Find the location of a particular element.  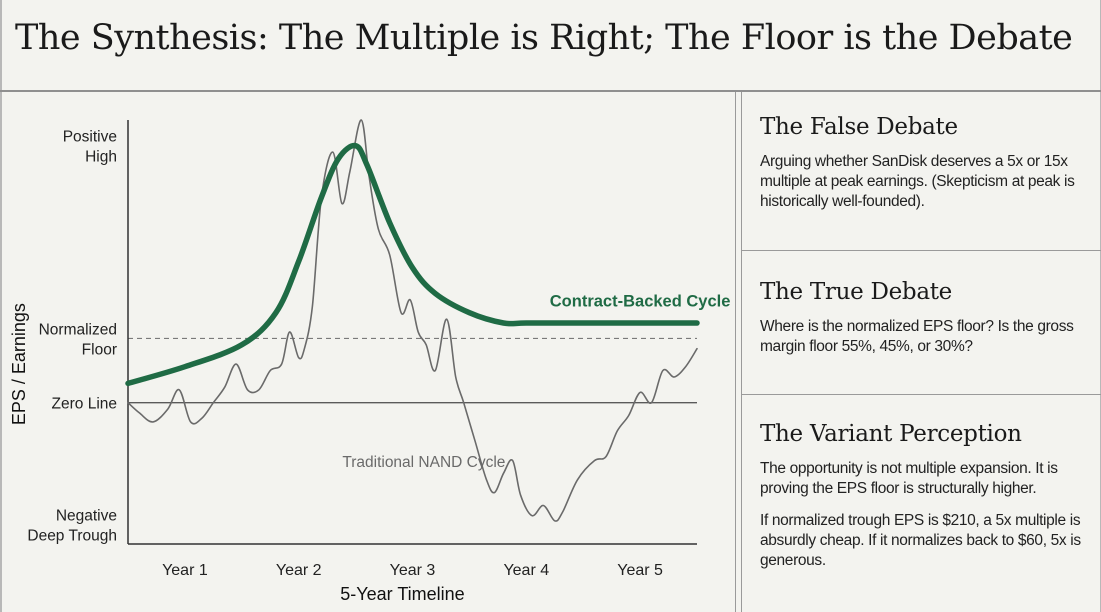

x-tick-label: Year 5 is located at coordinates (640, 570).